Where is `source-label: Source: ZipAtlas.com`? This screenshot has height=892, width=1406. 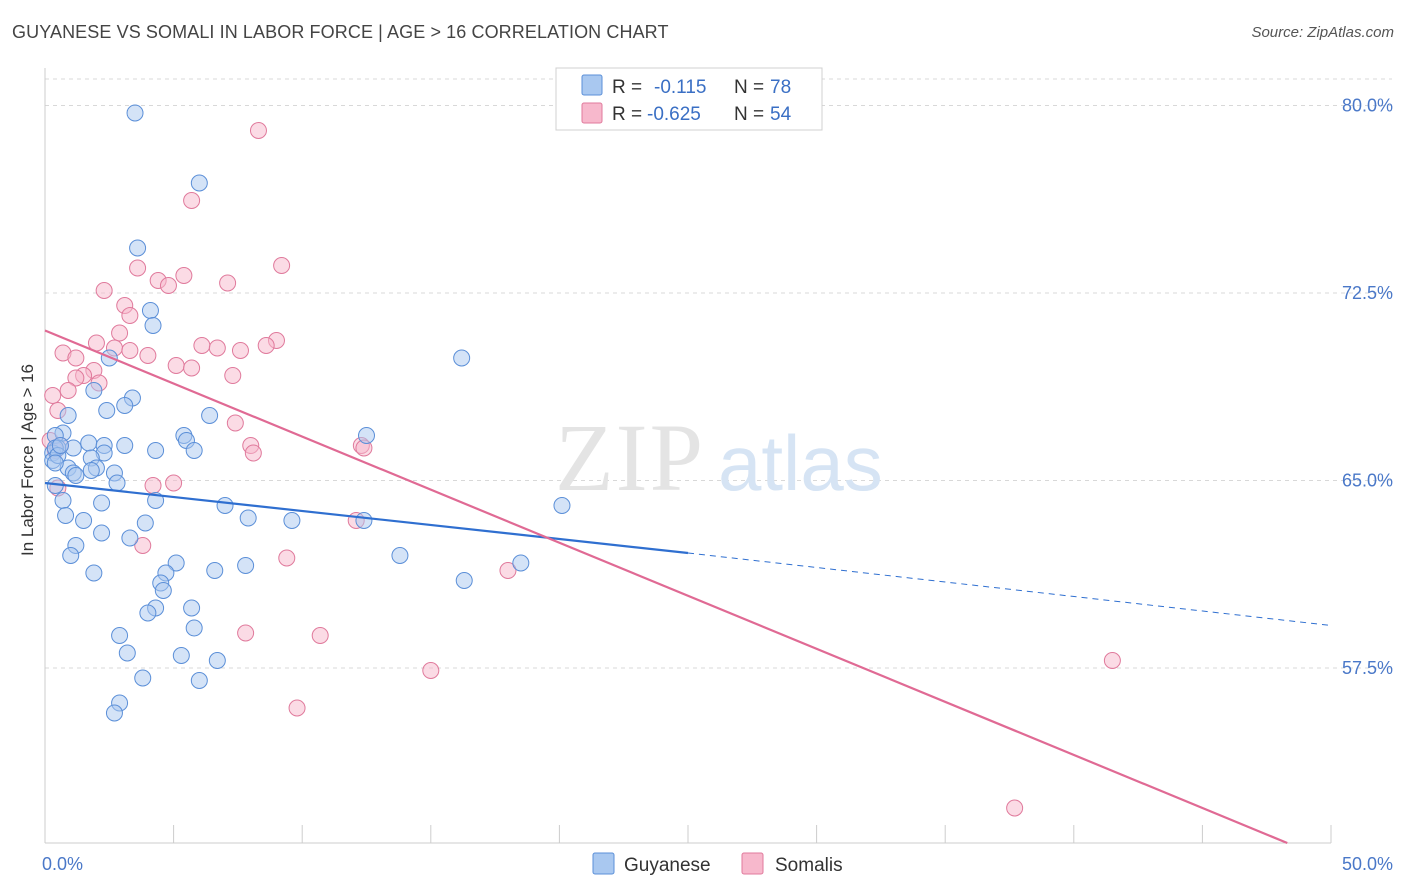 source-label: Source: ZipAtlas.com is located at coordinates (1322, 32).